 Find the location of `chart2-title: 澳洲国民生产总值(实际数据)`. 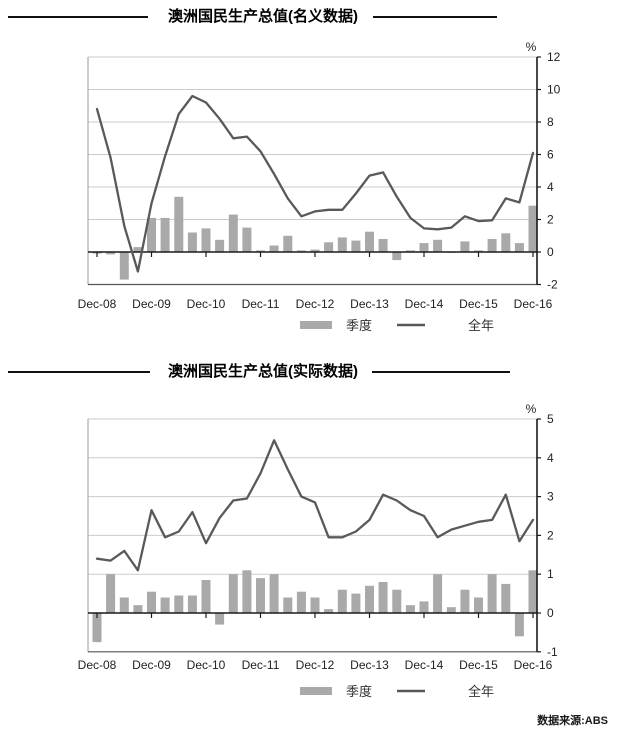

chart2-title: 澳洲国民生产总值(实际数据) is located at coordinates (263, 371).